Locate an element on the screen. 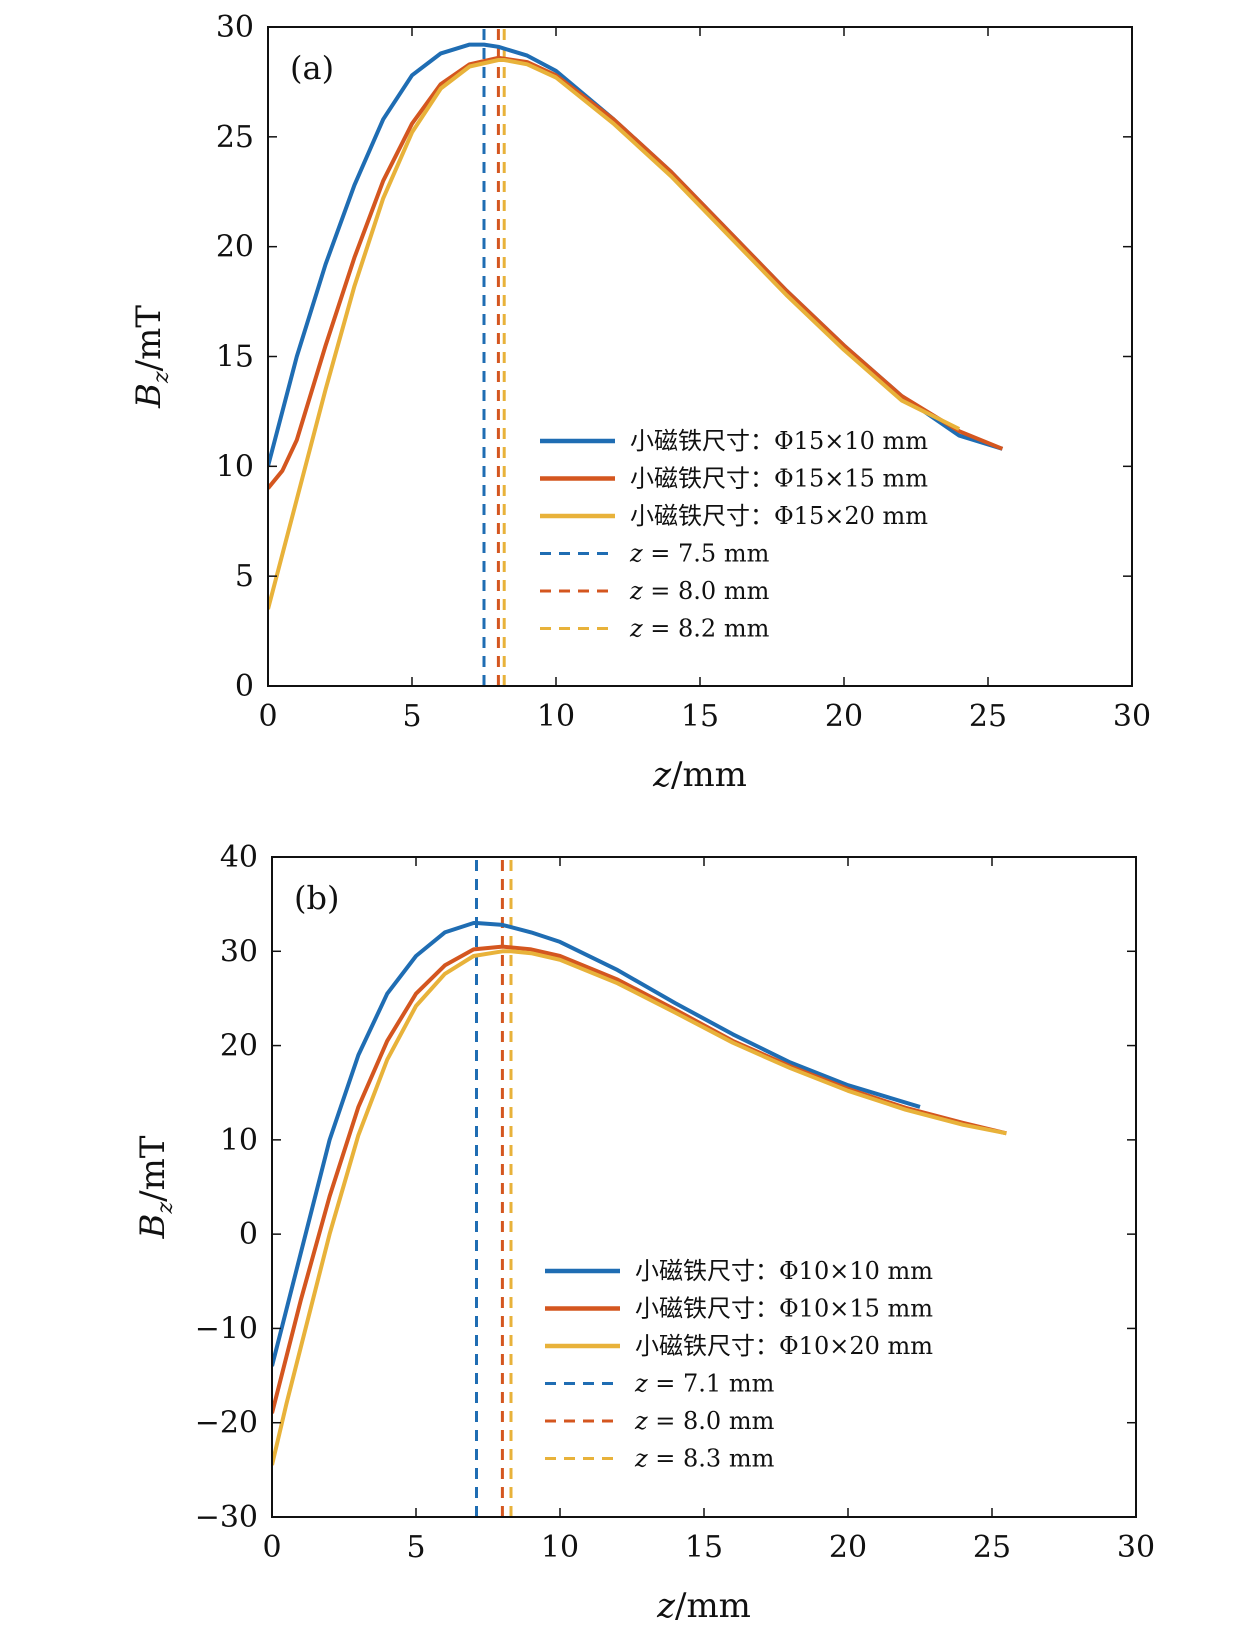 The width and height of the screenshot is (1260, 1638). legend-entry: z = 8.2 mm is located at coordinates (699, 629).